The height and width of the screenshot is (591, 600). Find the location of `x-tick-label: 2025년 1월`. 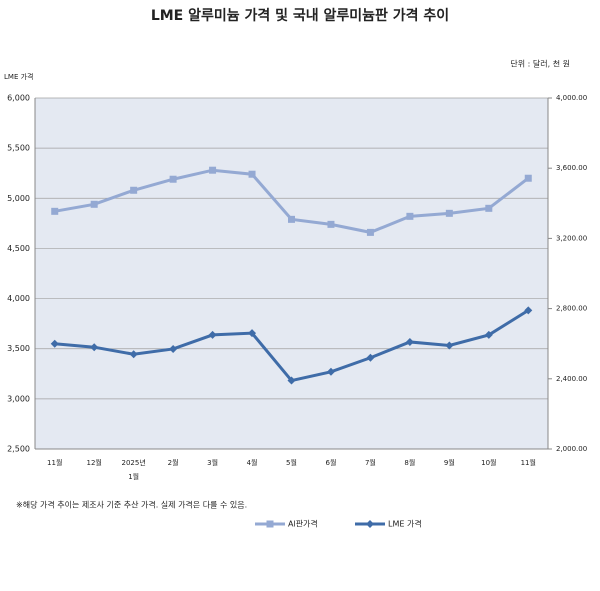

x-tick-label: 2025년 1월 is located at coordinates (134, 469).